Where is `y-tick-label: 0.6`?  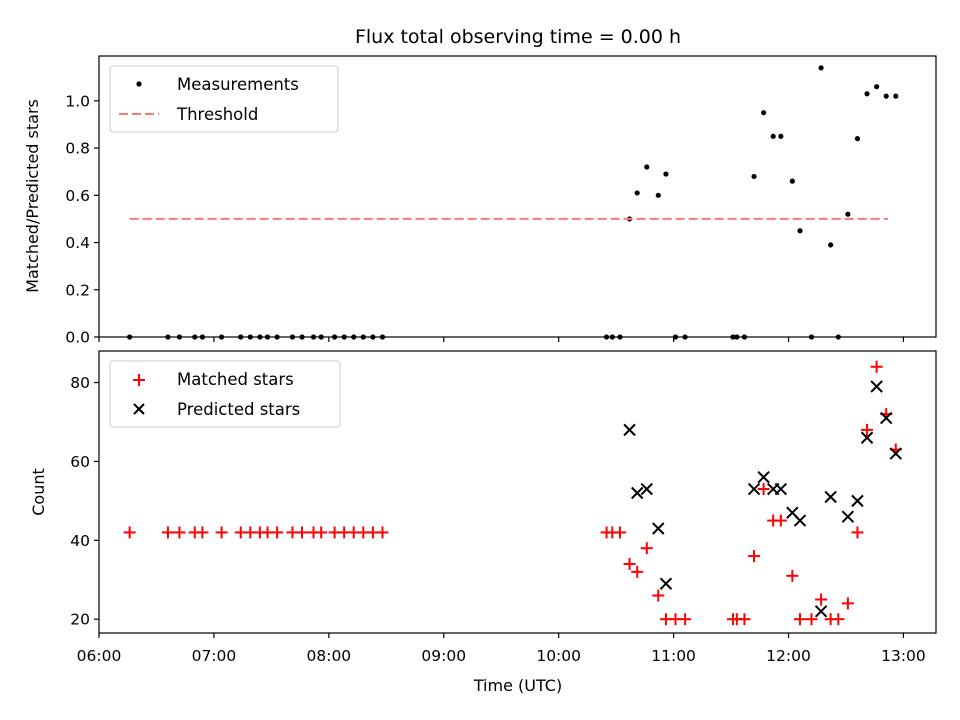 y-tick-label: 0.6 is located at coordinates (77, 196).